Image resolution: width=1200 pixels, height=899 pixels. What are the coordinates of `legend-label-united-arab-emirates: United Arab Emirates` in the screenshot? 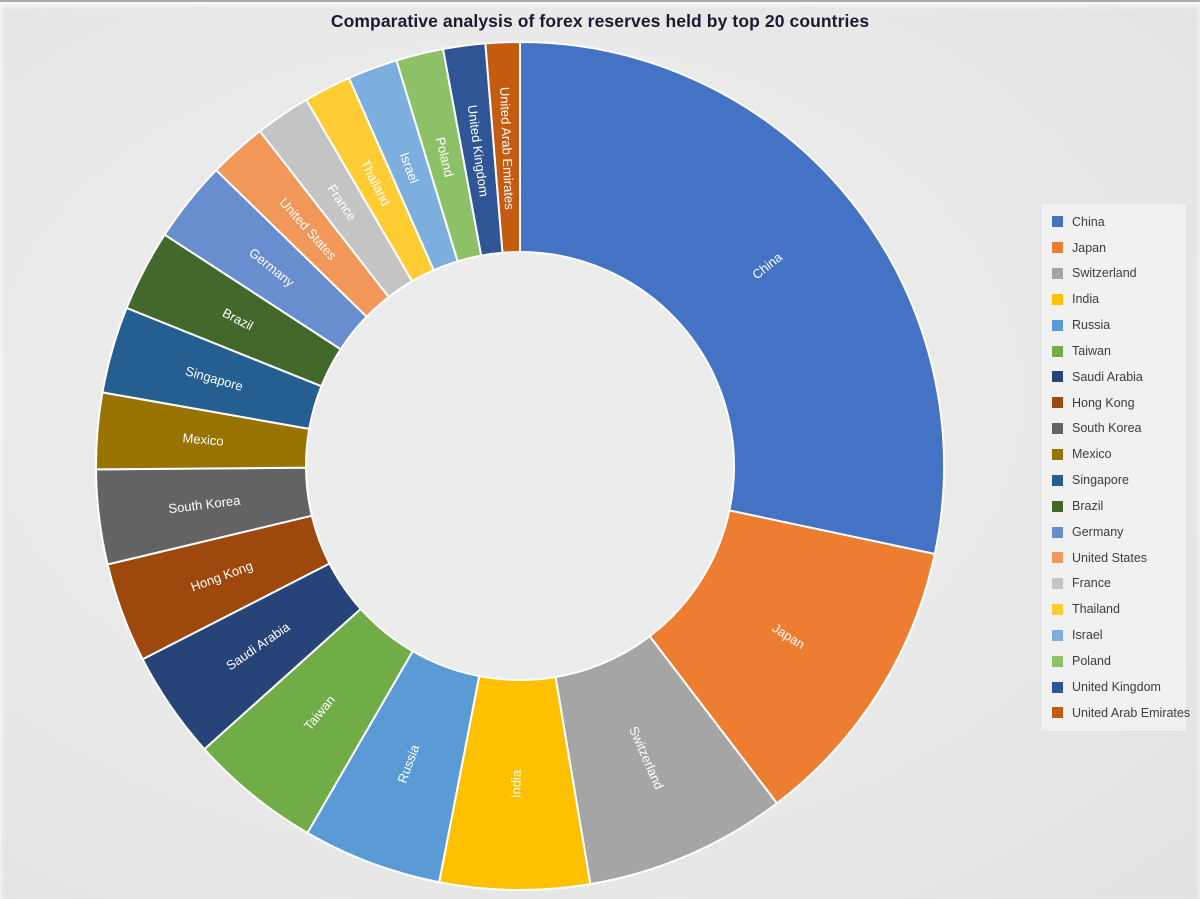 It's located at (1131, 712).